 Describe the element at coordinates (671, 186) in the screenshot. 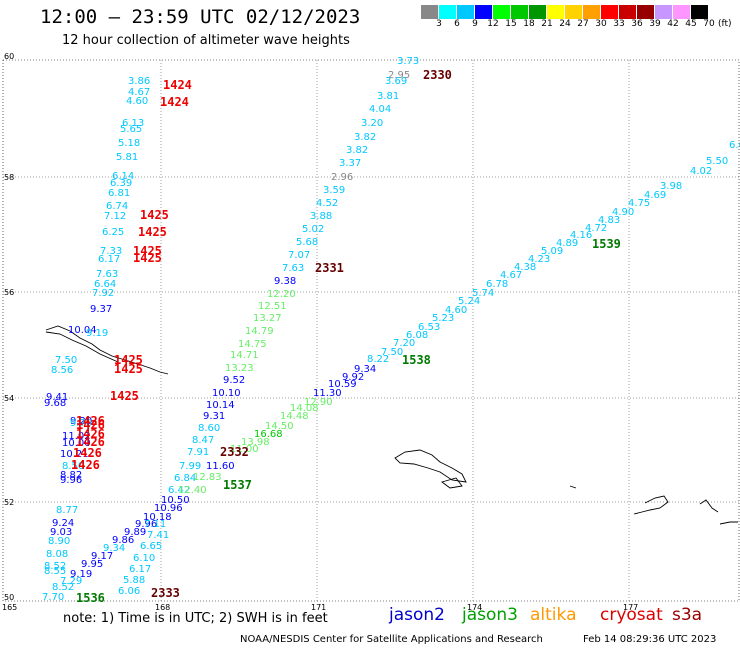

I see `wave-height-label: 3.98` at that location.